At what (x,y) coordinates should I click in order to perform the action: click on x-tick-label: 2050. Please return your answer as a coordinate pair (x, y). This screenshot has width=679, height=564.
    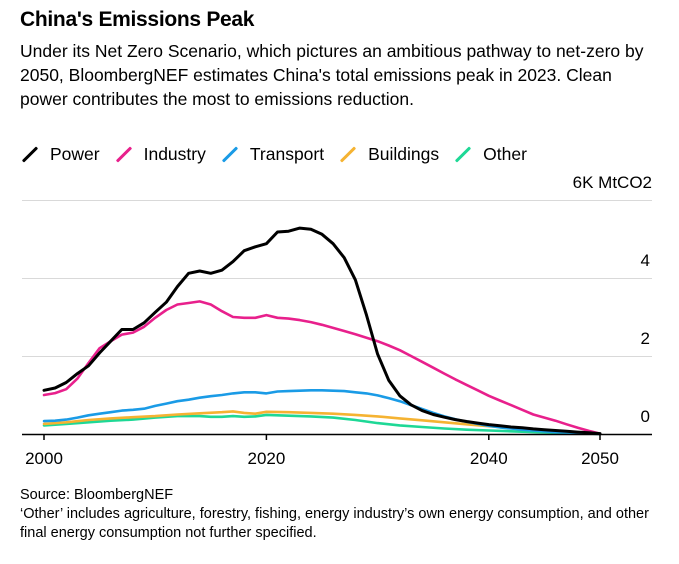
    Looking at the image, I should click on (600, 458).